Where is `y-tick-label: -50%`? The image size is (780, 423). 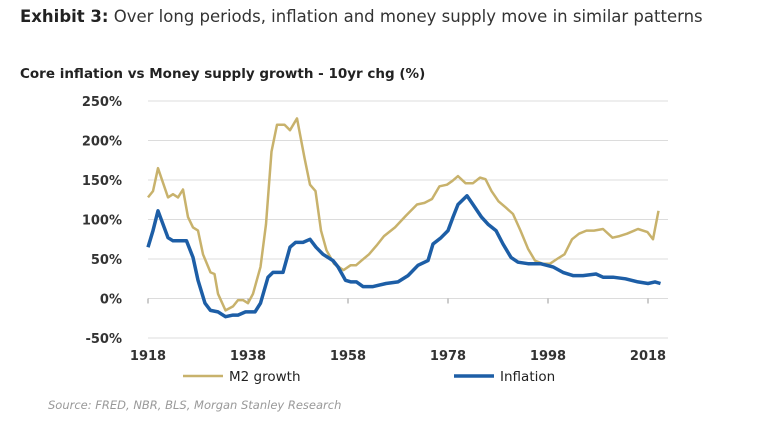
y-tick-label: -50% is located at coordinates (103, 339).